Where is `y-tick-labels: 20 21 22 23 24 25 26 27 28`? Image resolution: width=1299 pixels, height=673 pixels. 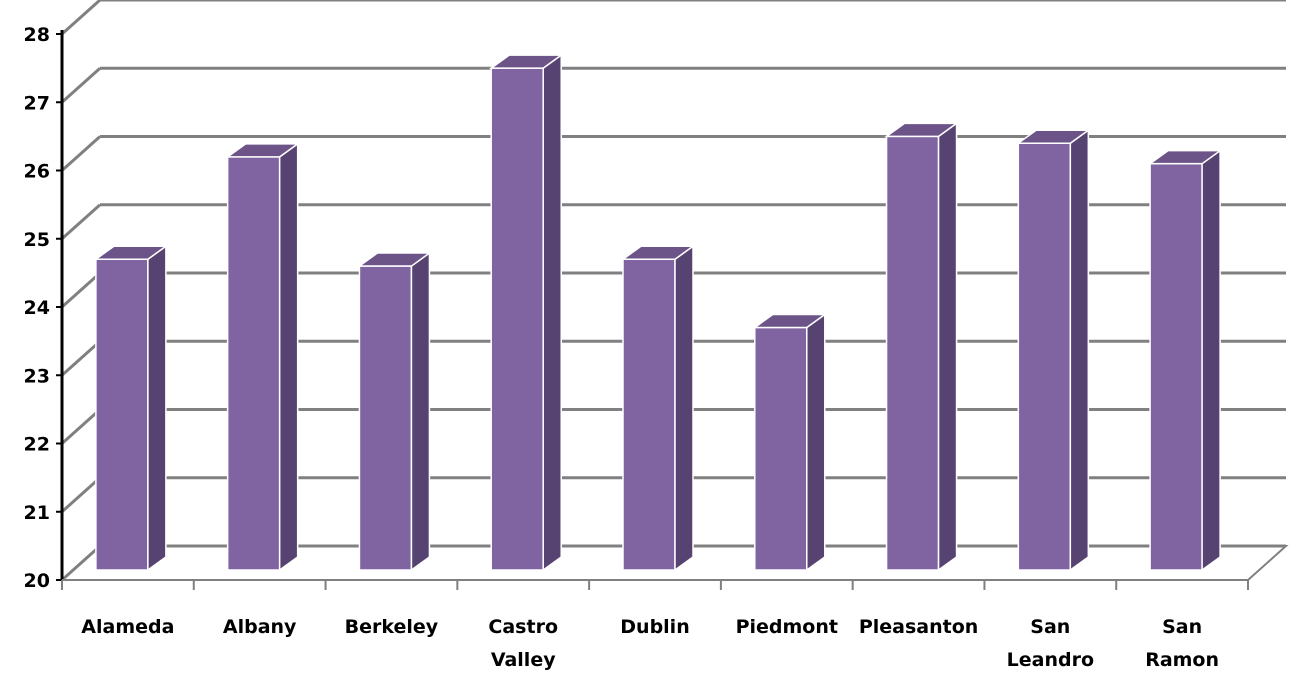 y-tick-labels: 20 21 22 23 24 25 26 27 28 is located at coordinates (37, 308).